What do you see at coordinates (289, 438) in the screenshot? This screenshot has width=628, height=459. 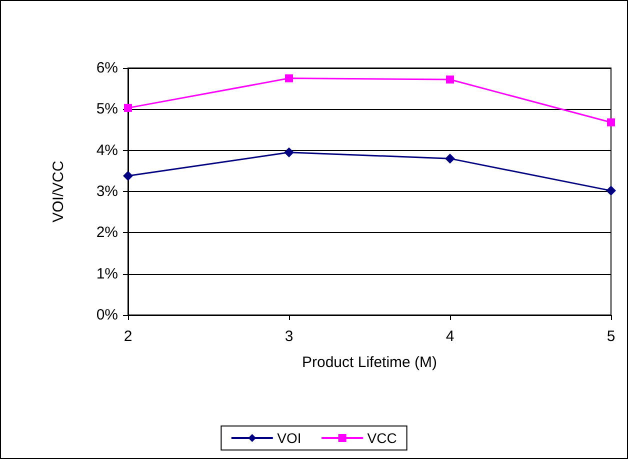 I see `legend-label: VOI` at bounding box center [289, 438].